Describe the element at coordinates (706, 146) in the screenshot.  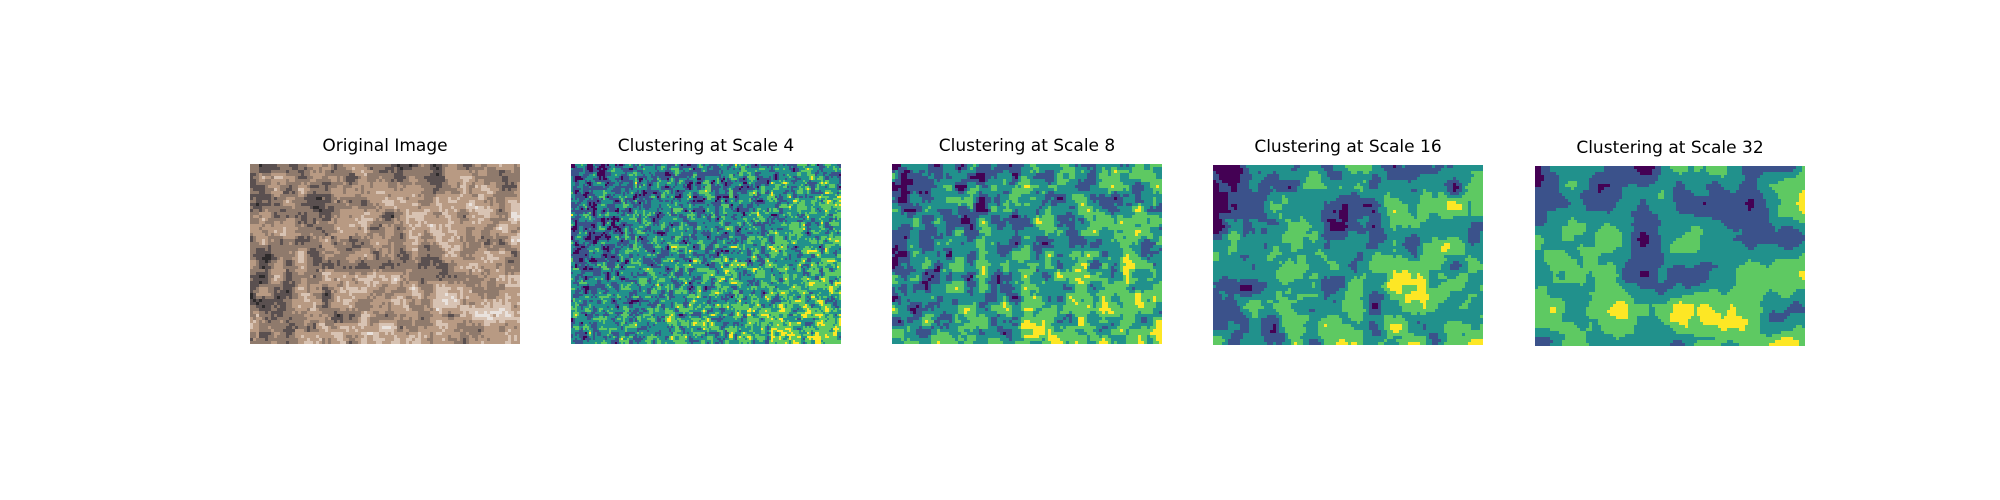
I see `panel-title: Clustering at Scale 4` at that location.